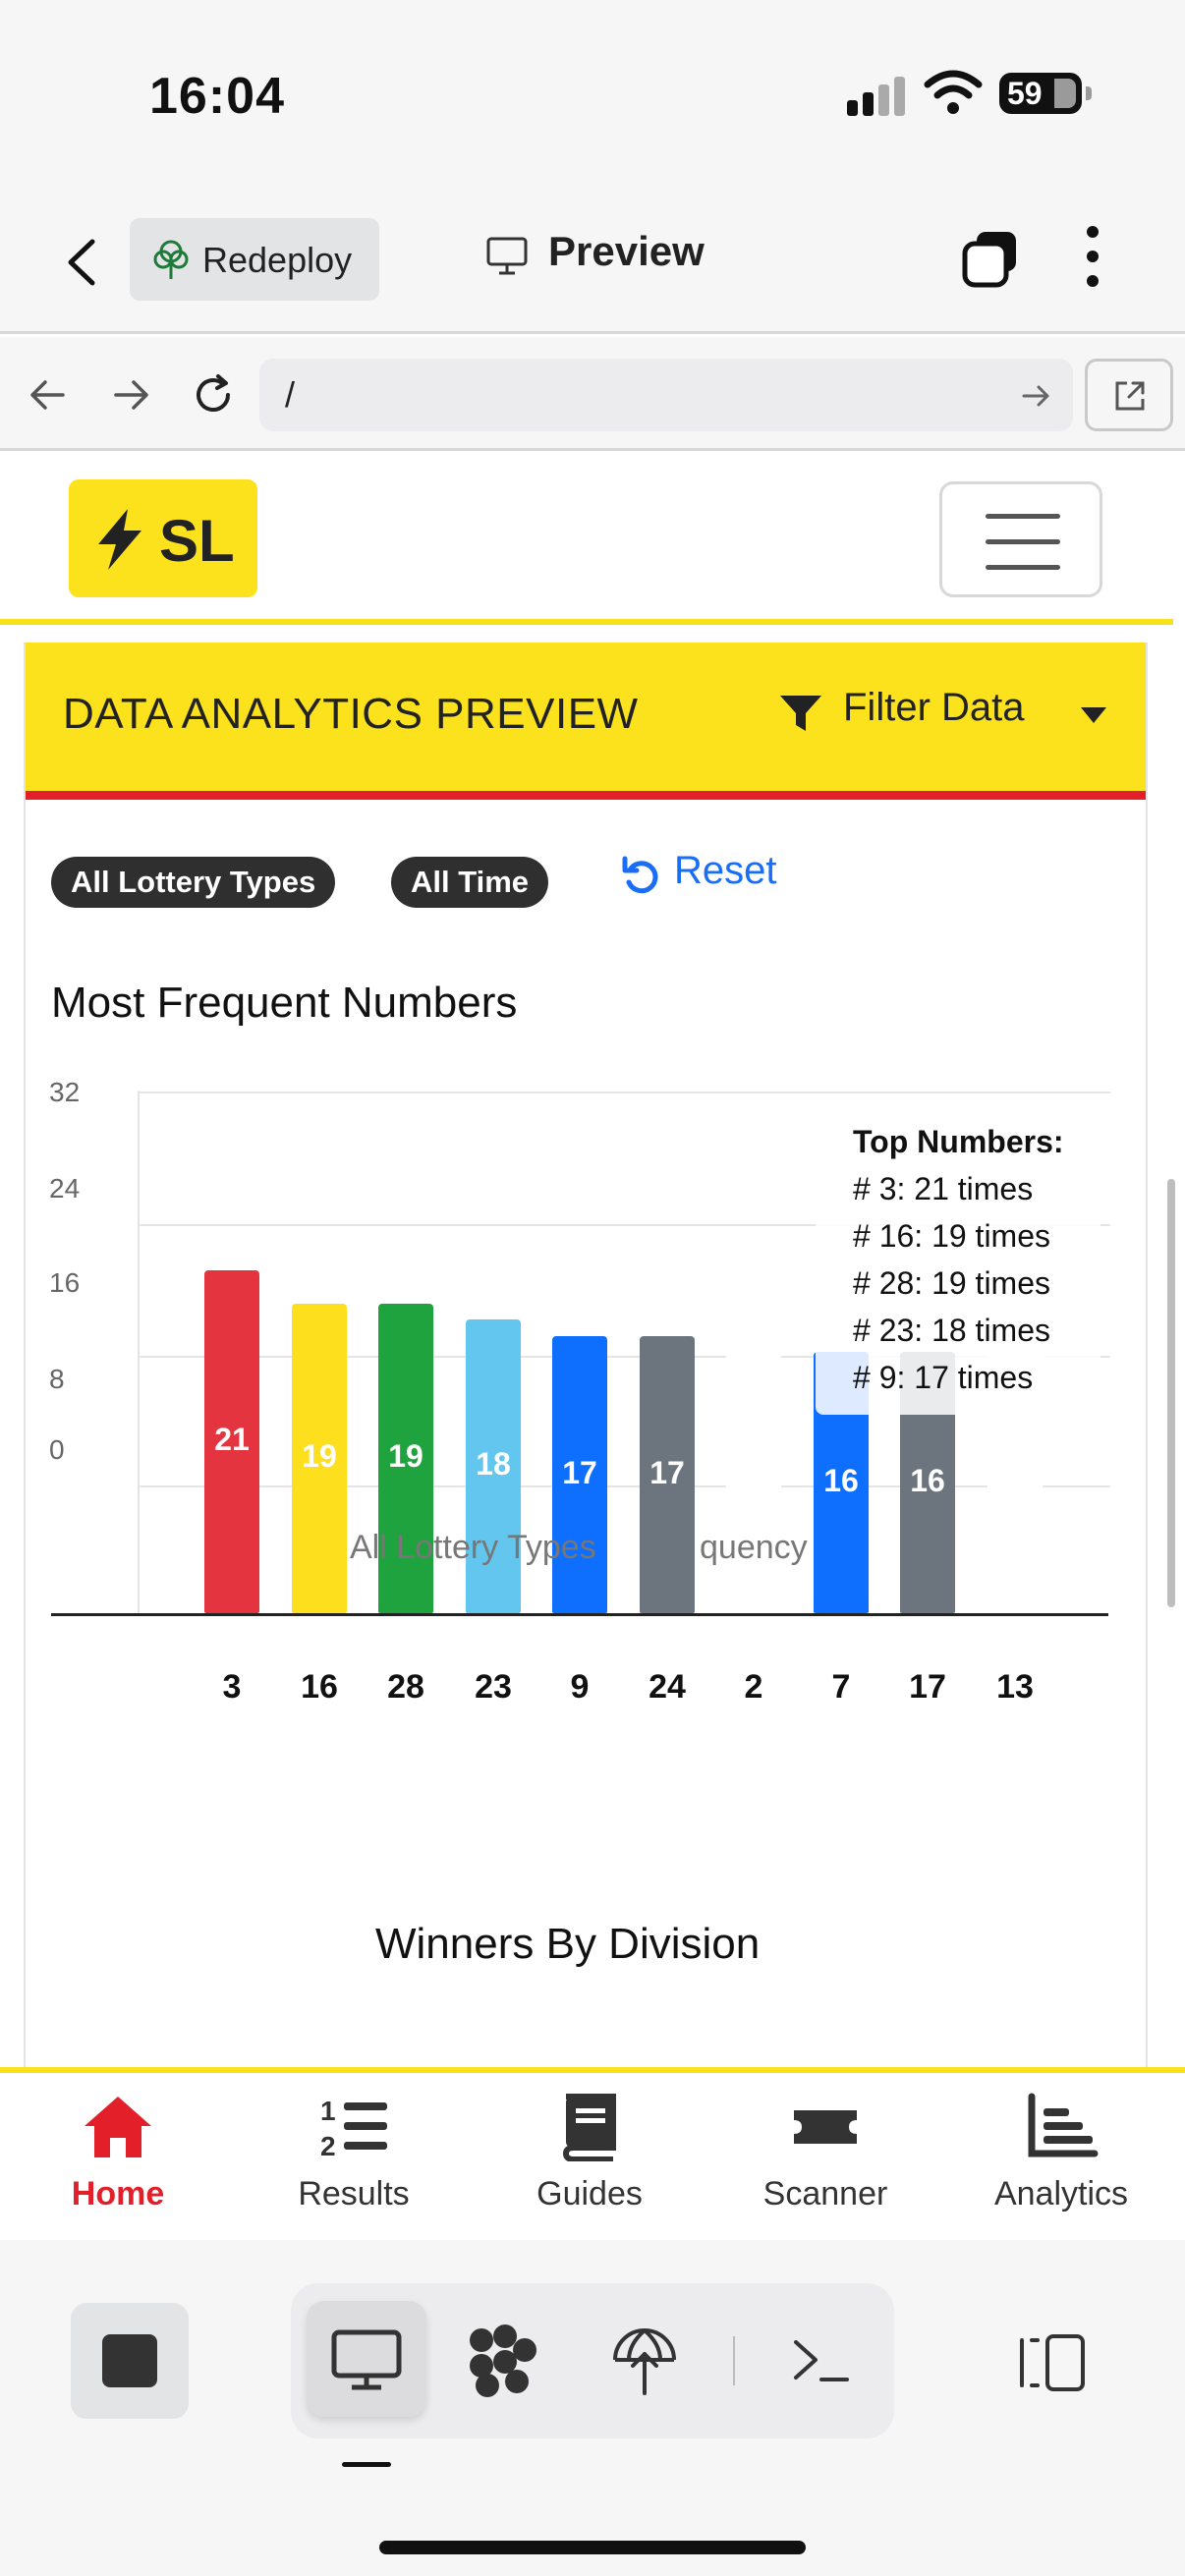 Image resolution: width=1185 pixels, height=2576 pixels. I want to click on tab-label: Analytics, so click(1061, 2193).